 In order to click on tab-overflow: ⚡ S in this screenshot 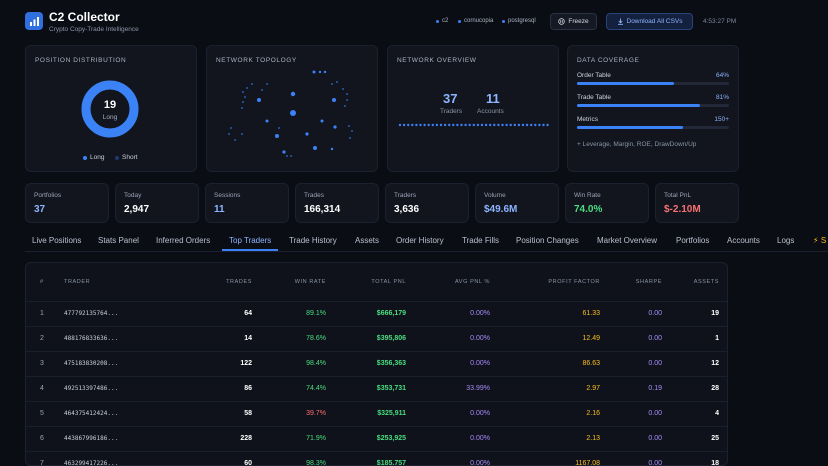, I will do `click(820, 240)`.